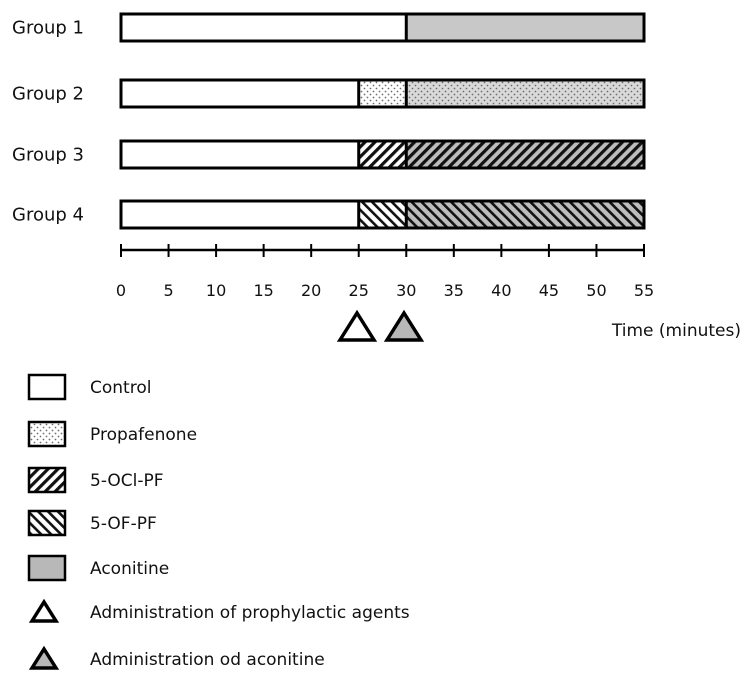 Image resolution: width=745 pixels, height=679 pixels. Describe the element at coordinates (47, 434) in the screenshot. I see `legend-swatch-propafenone` at that location.